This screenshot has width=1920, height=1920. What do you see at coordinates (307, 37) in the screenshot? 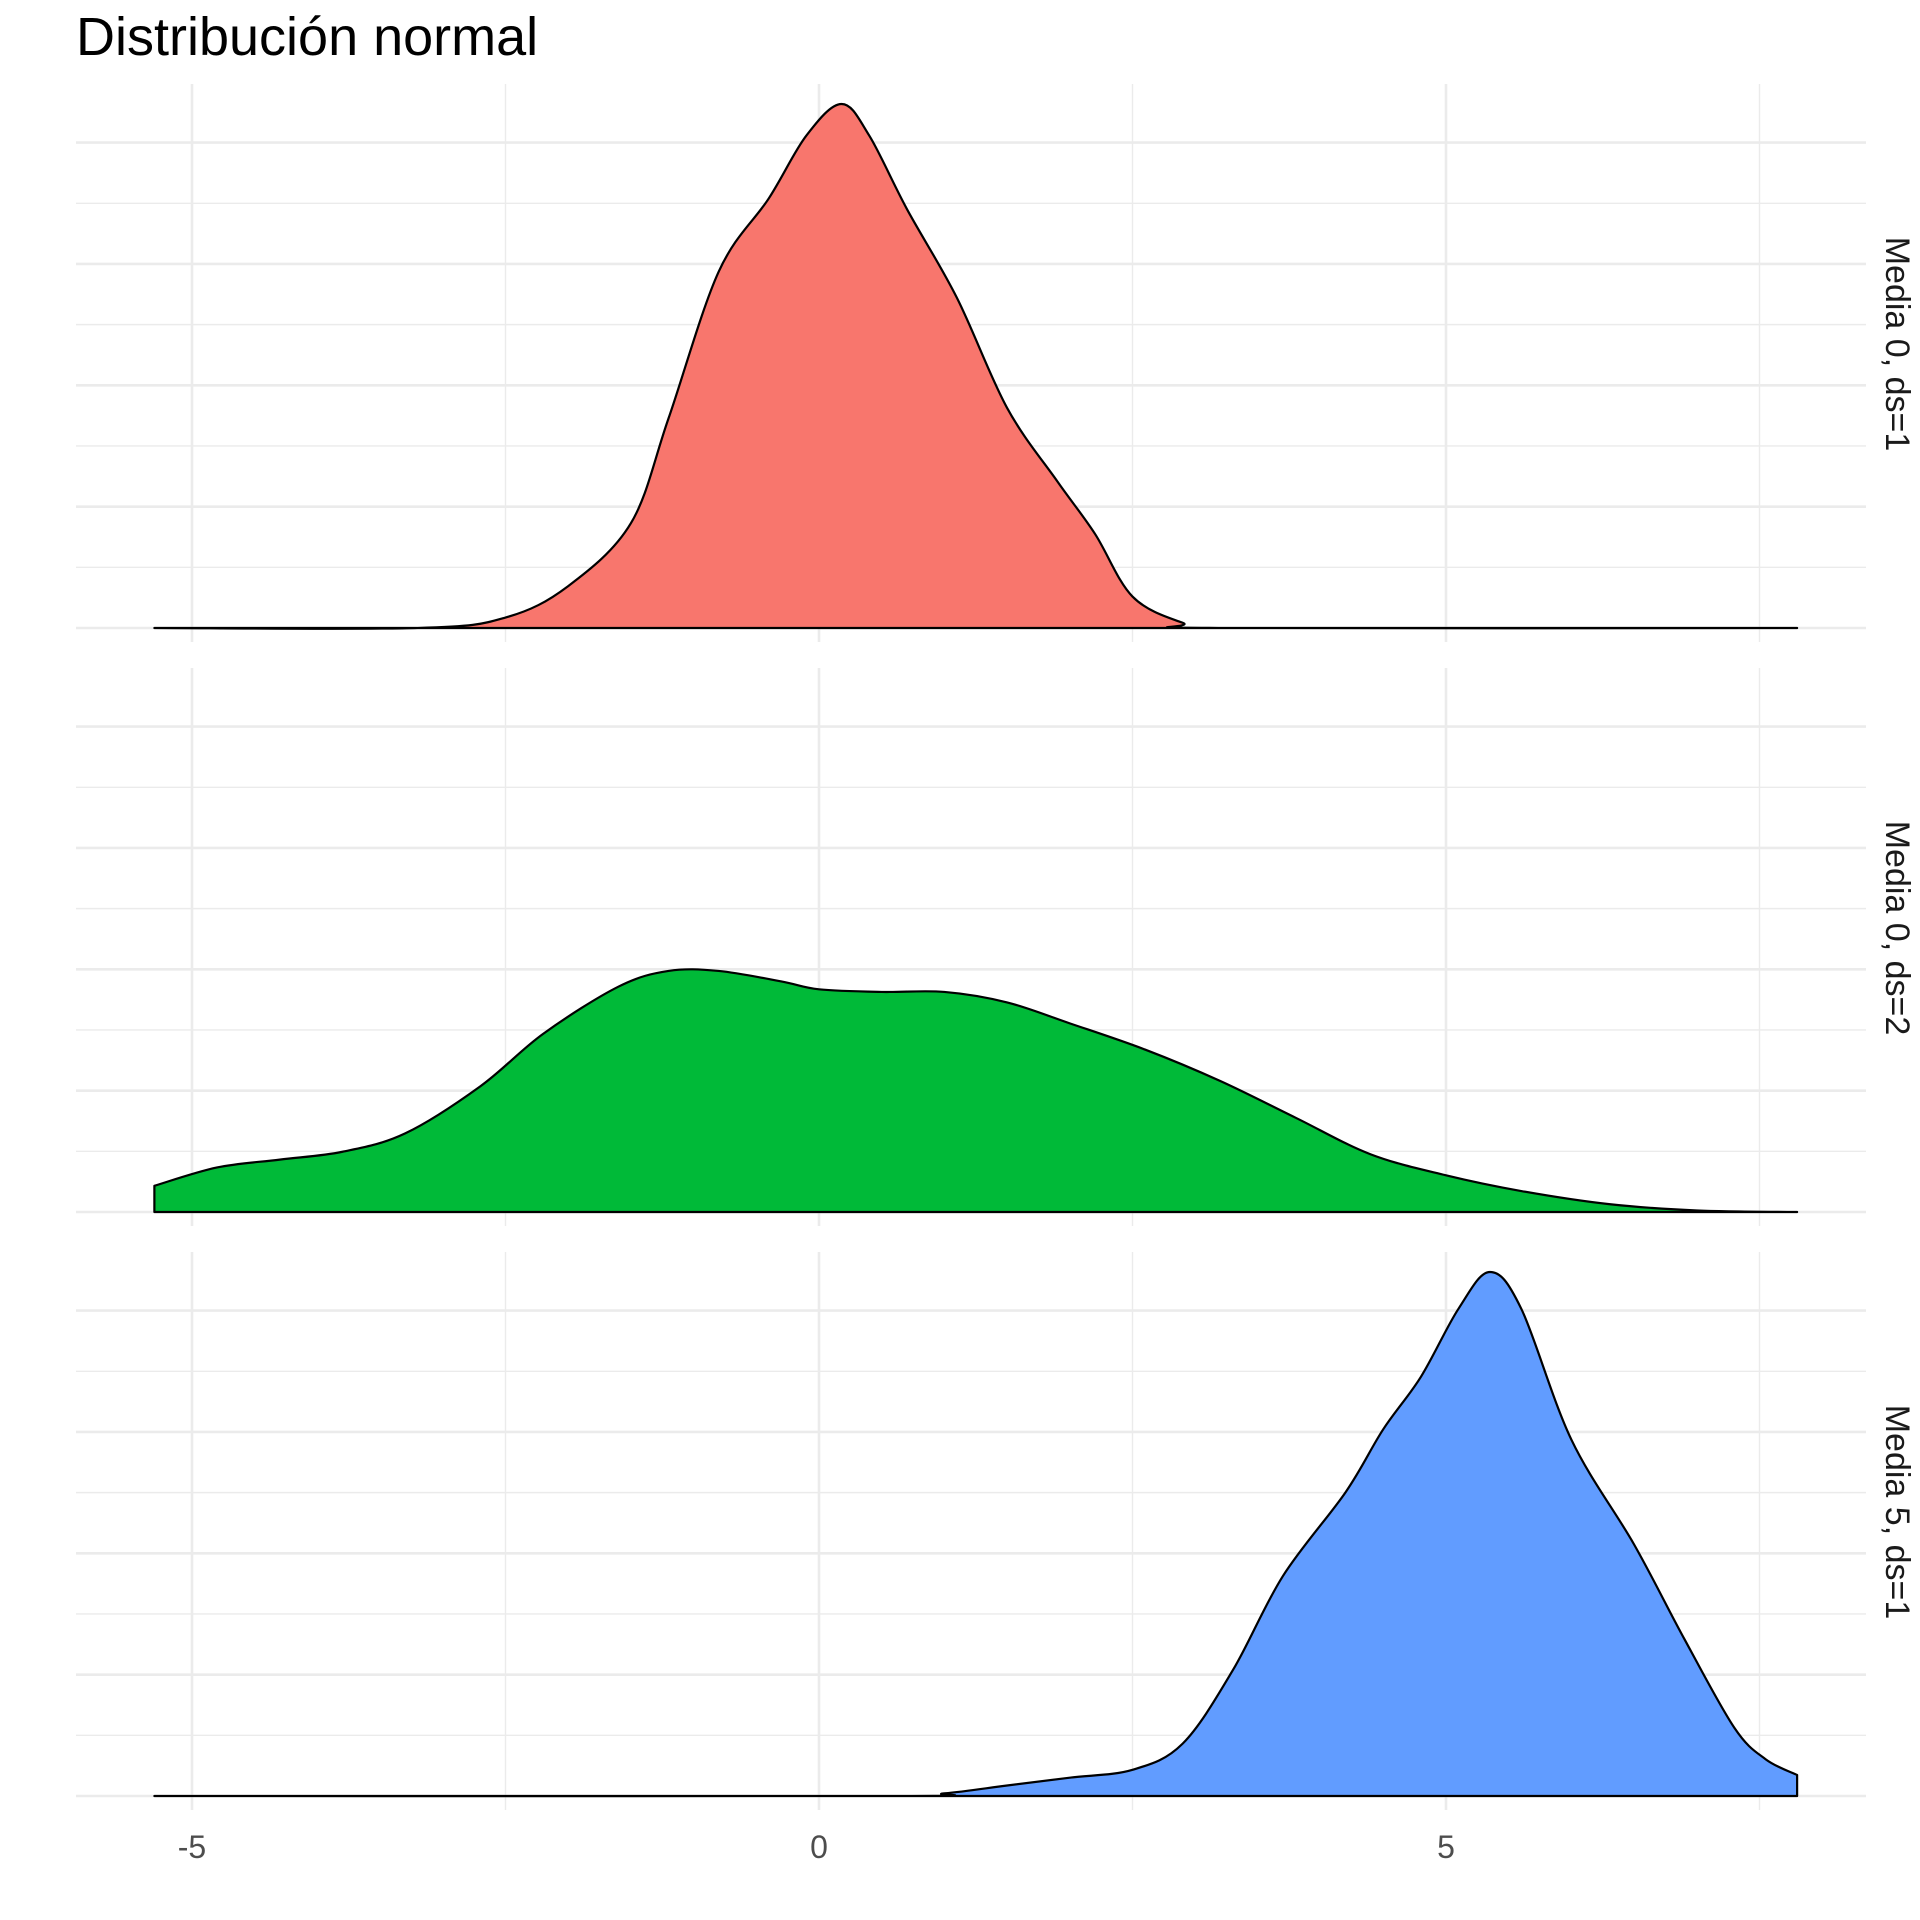
I see `chart-title: Distribución normal` at bounding box center [307, 37].